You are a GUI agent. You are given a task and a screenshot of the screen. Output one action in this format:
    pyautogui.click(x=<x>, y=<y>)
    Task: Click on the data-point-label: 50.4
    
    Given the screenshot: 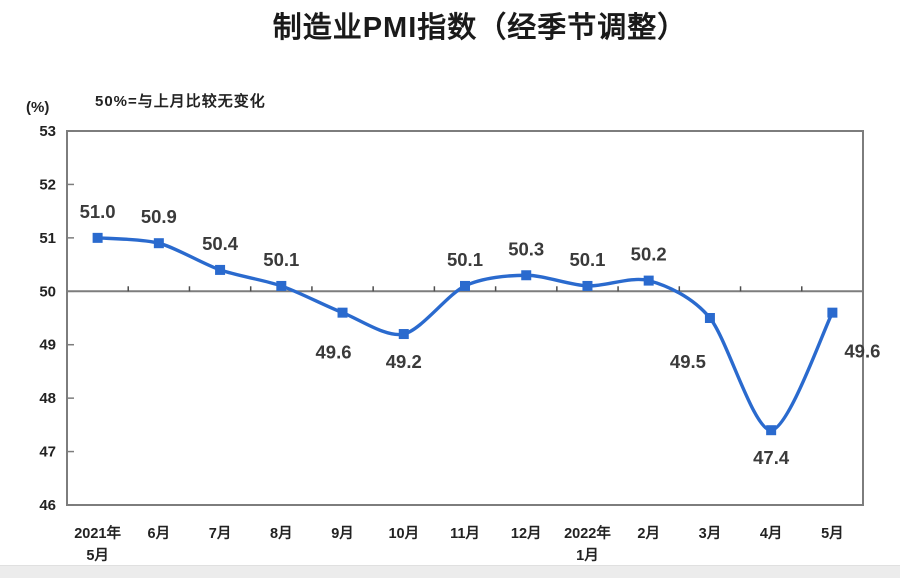 What is the action you would take?
    pyautogui.click(x=220, y=243)
    